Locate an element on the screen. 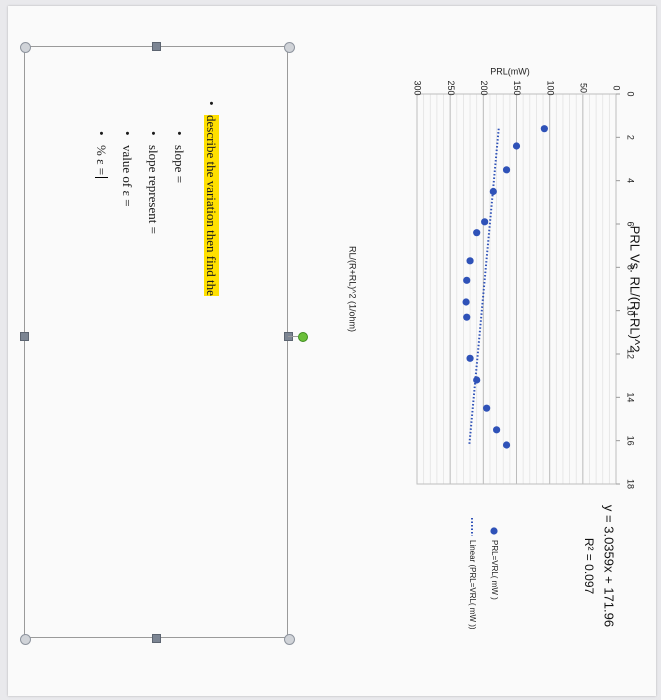 Image resolution: width=661 pixels, height=700 pixels. trendline is located at coordinates (484, 287).